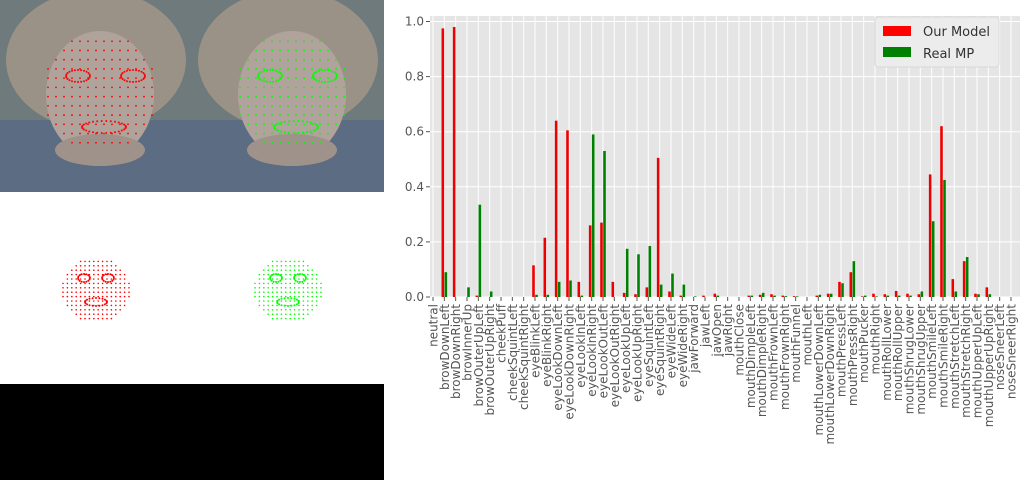 The image size is (1024, 484). Describe the element at coordinates (967, 277) in the screenshot. I see `bar-real-mp-mouthStretchRight` at that location.